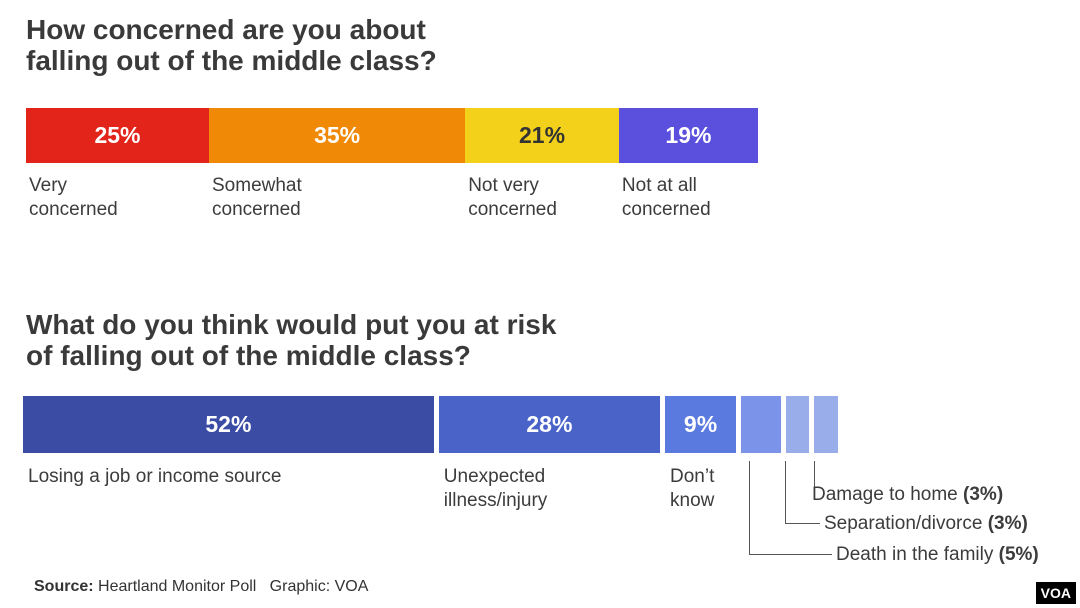  What do you see at coordinates (885, 494) in the screenshot?
I see `risk-category-name-5: Damage to home` at bounding box center [885, 494].